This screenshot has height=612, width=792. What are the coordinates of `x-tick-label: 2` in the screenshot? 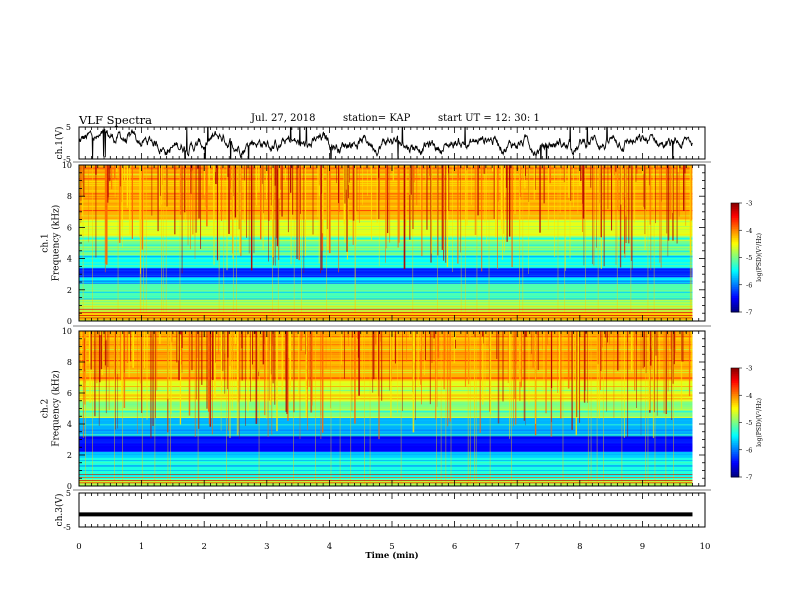 It's located at (203, 547).